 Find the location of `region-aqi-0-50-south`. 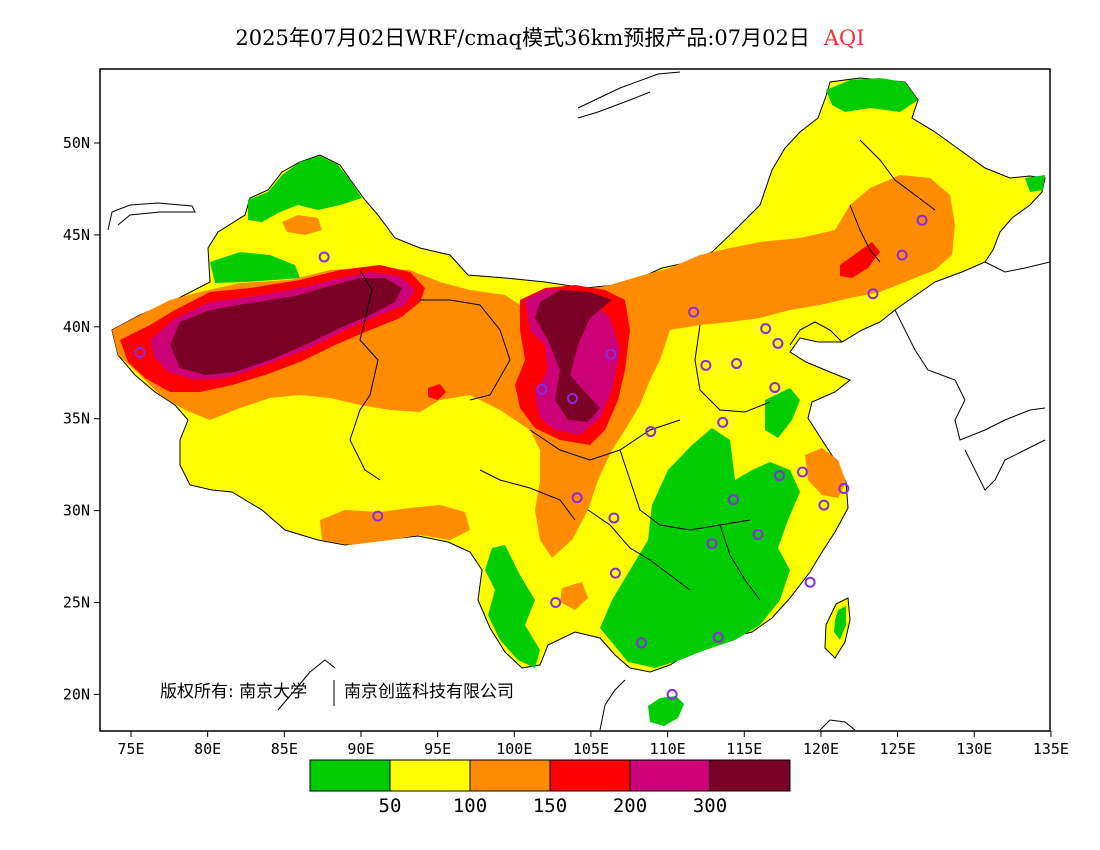

region-aqi-0-50-south is located at coordinates (700, 548).